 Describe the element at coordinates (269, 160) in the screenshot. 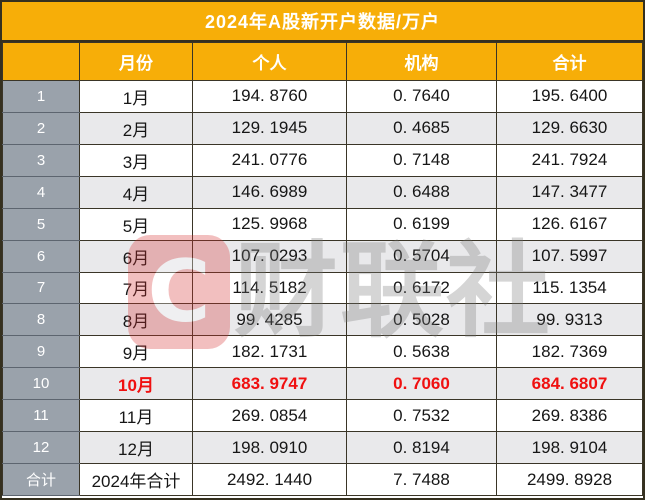

I see `personal-cell: 241. 0776` at that location.